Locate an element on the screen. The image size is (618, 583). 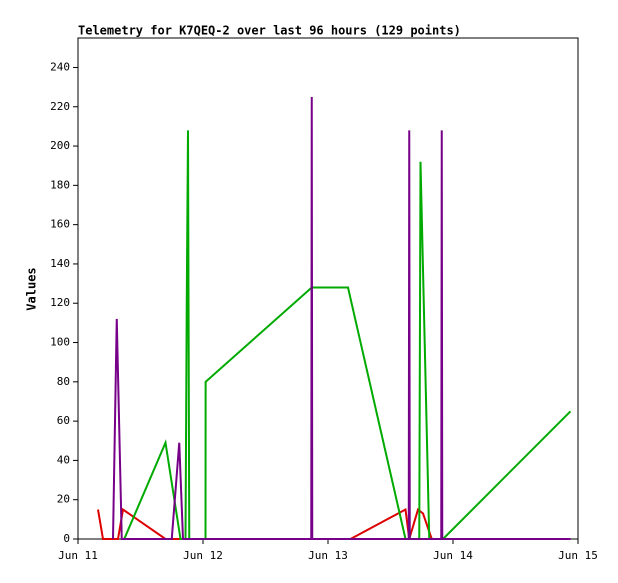
y-tick-label: 20 is located at coordinates (63, 499).